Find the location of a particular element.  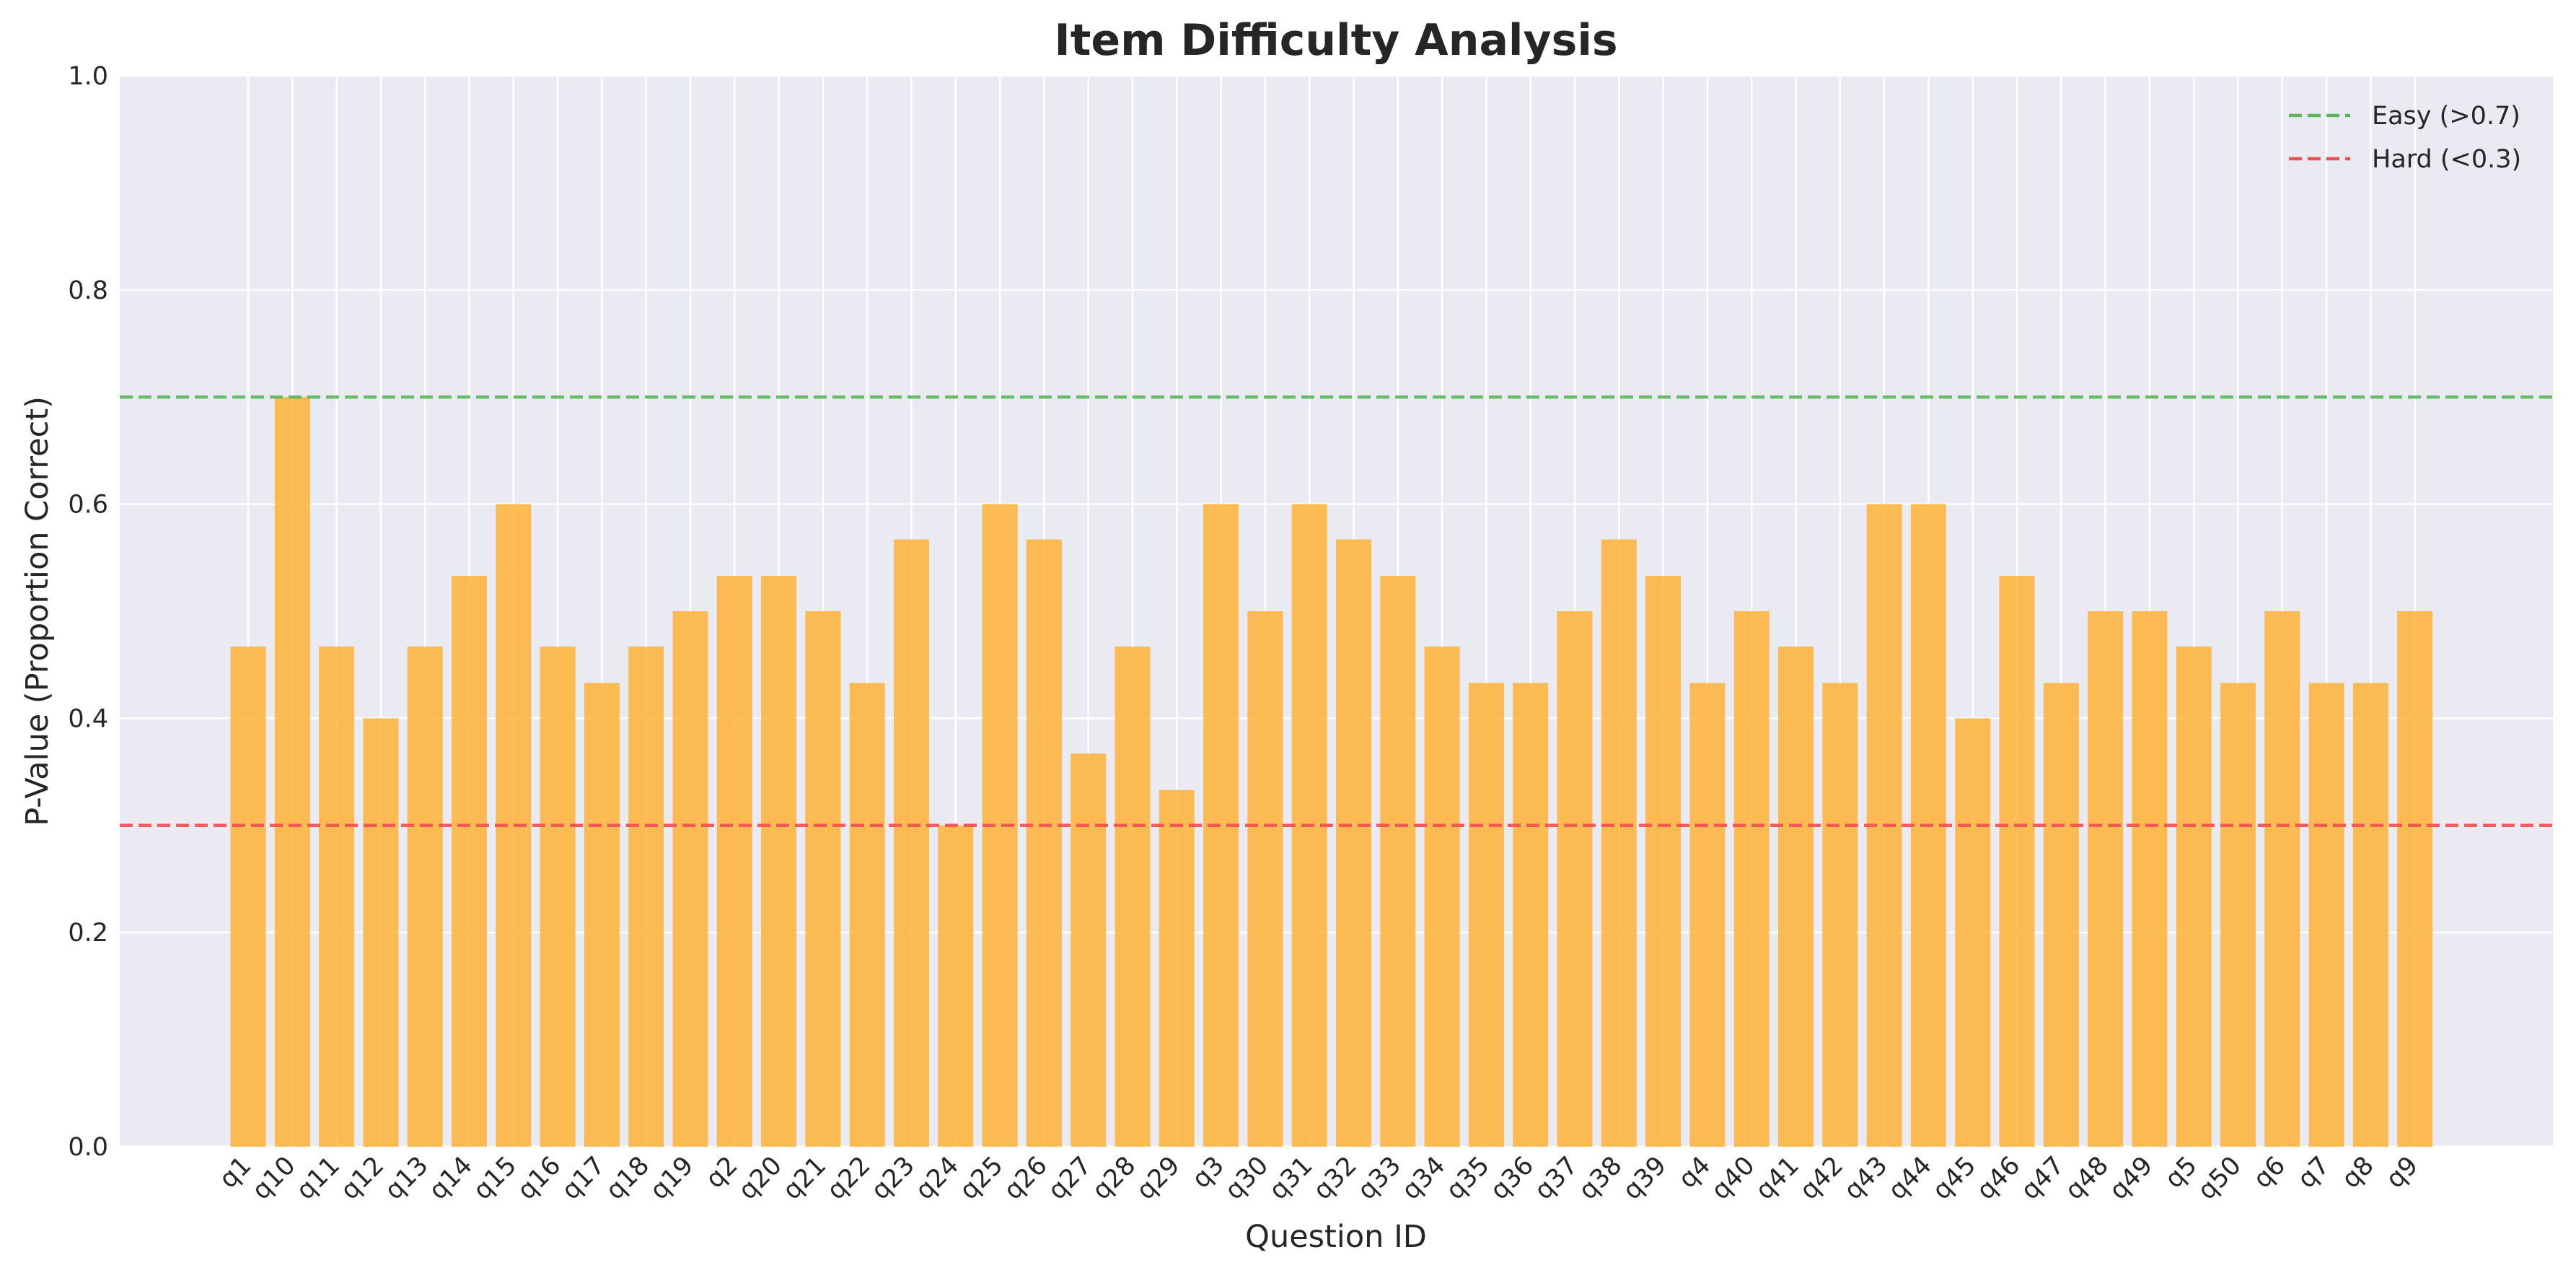

x-axis-label: Question ID is located at coordinates (1336, 1237).